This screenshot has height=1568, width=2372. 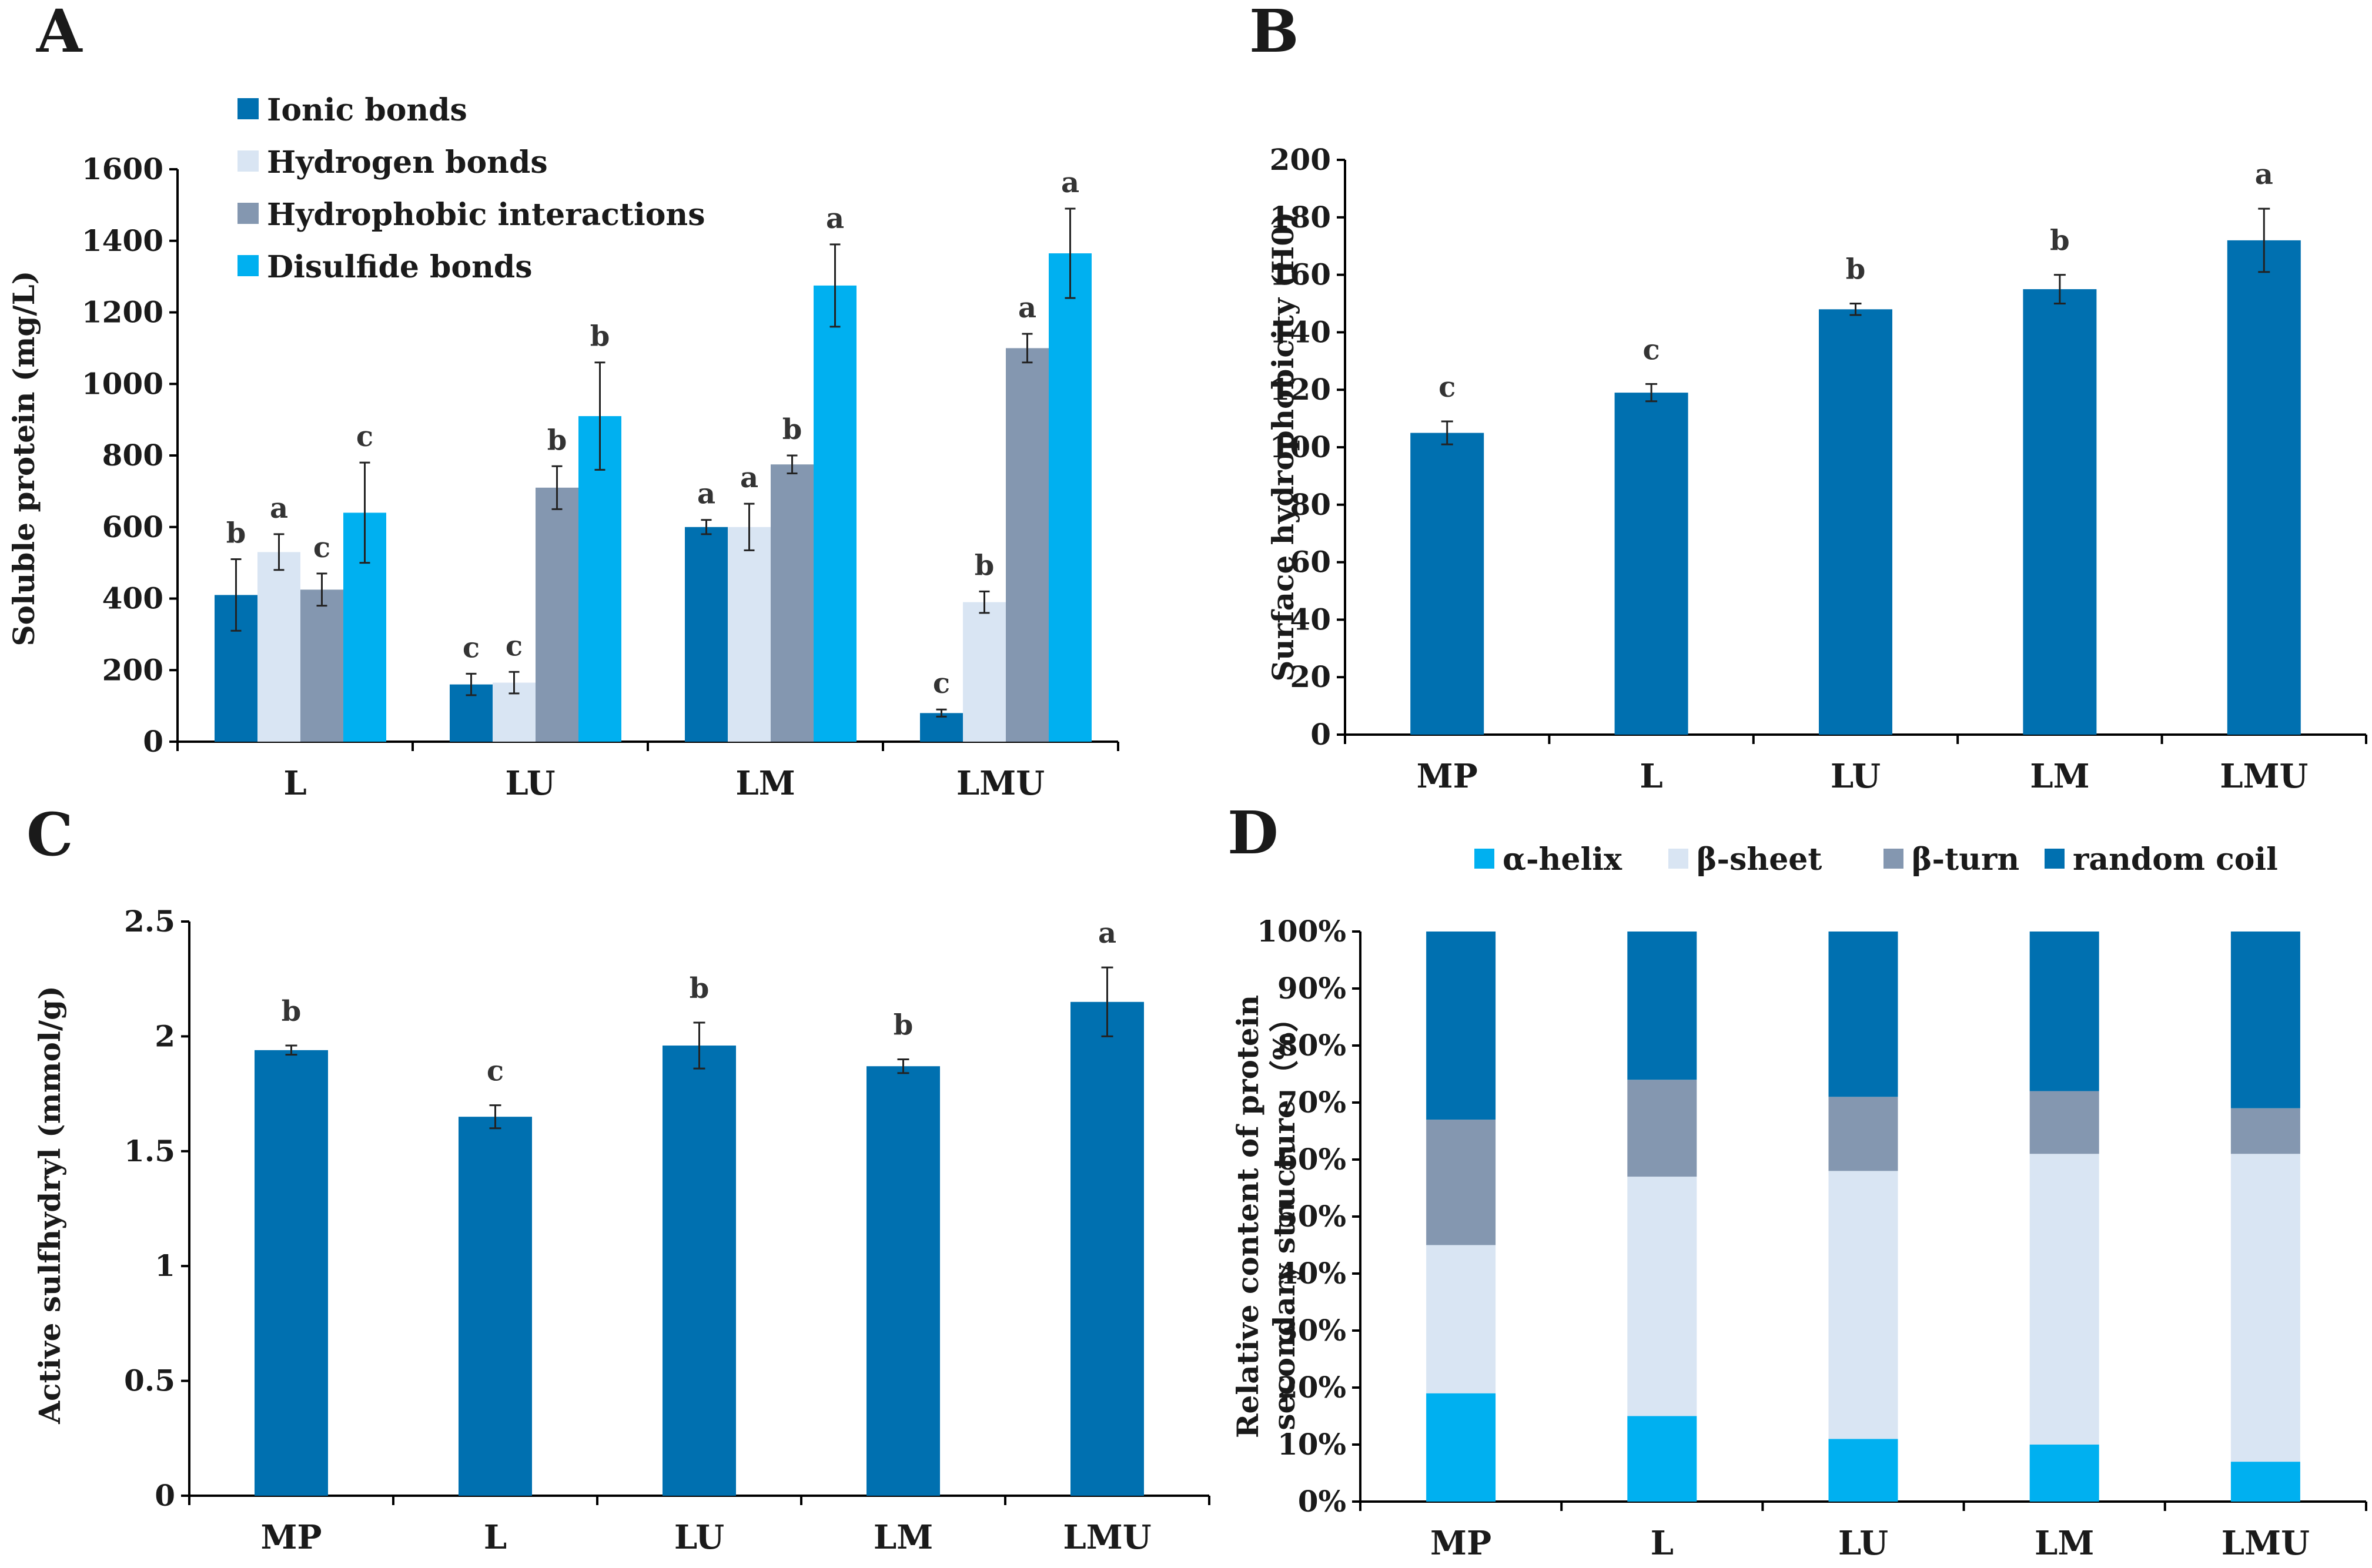 I want to click on panel-b-y-tick-label: 160, so click(x=1300, y=274).